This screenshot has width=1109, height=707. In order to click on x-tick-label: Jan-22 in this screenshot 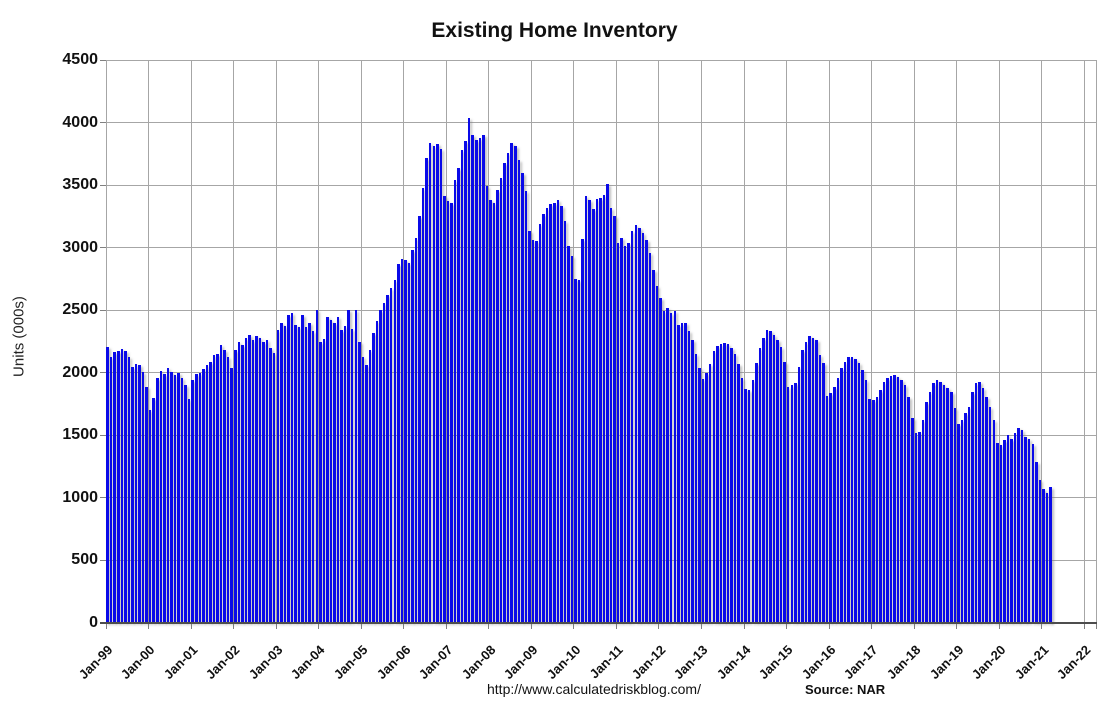, I will do `click(1073, 662)`.